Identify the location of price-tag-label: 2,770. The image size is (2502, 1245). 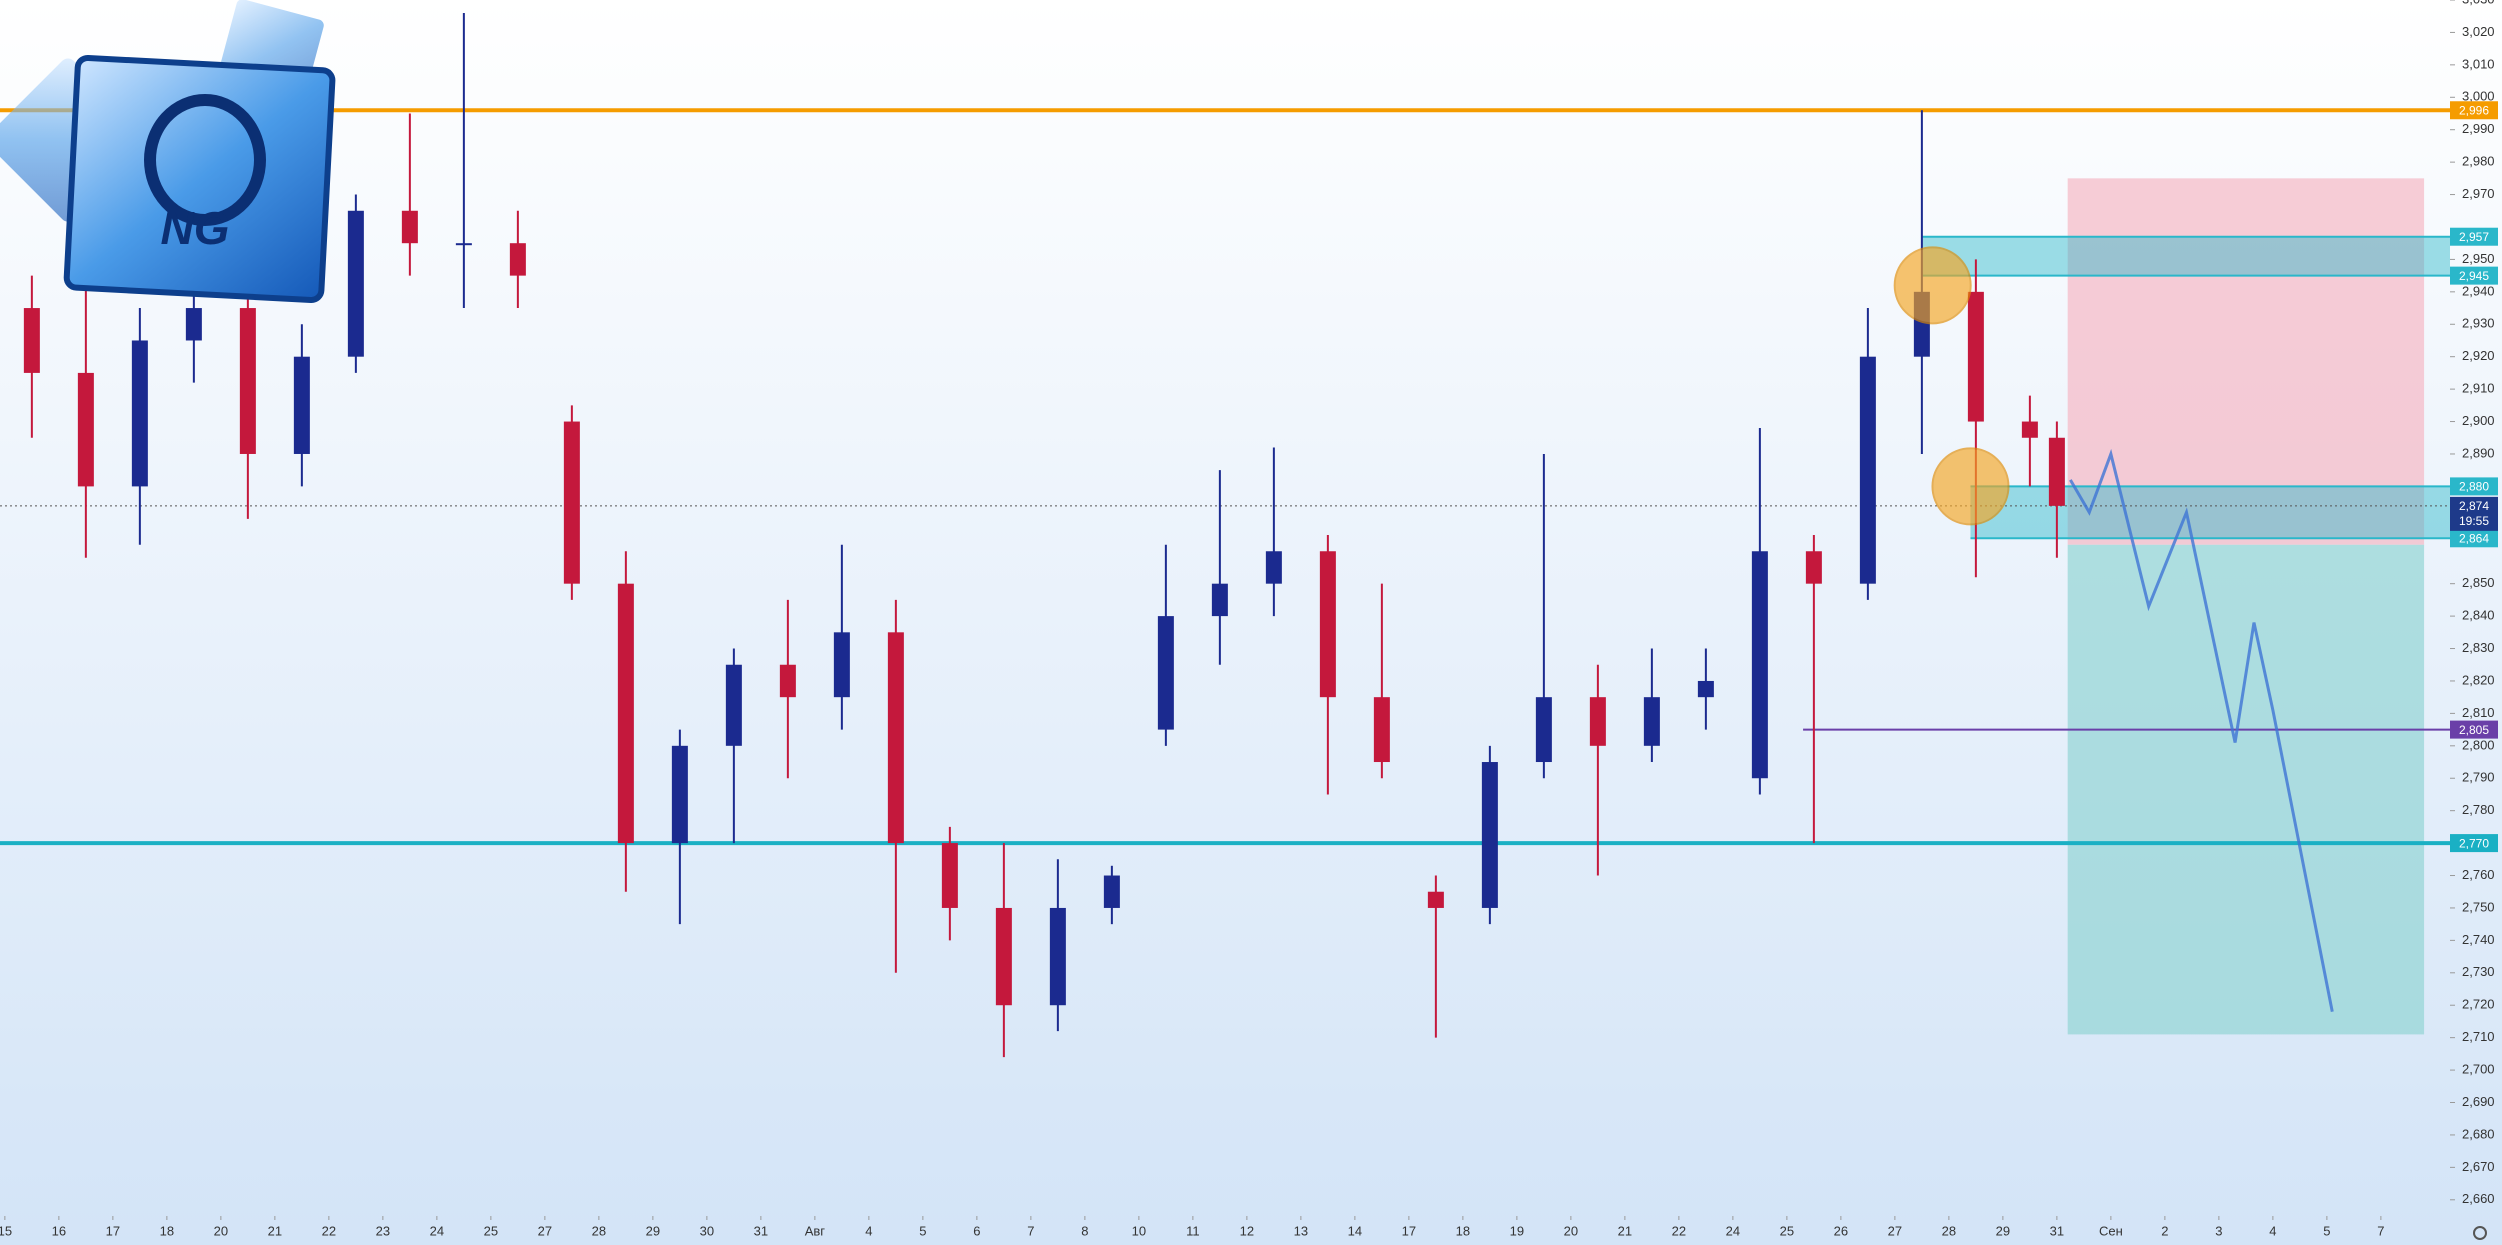
(2474, 843).